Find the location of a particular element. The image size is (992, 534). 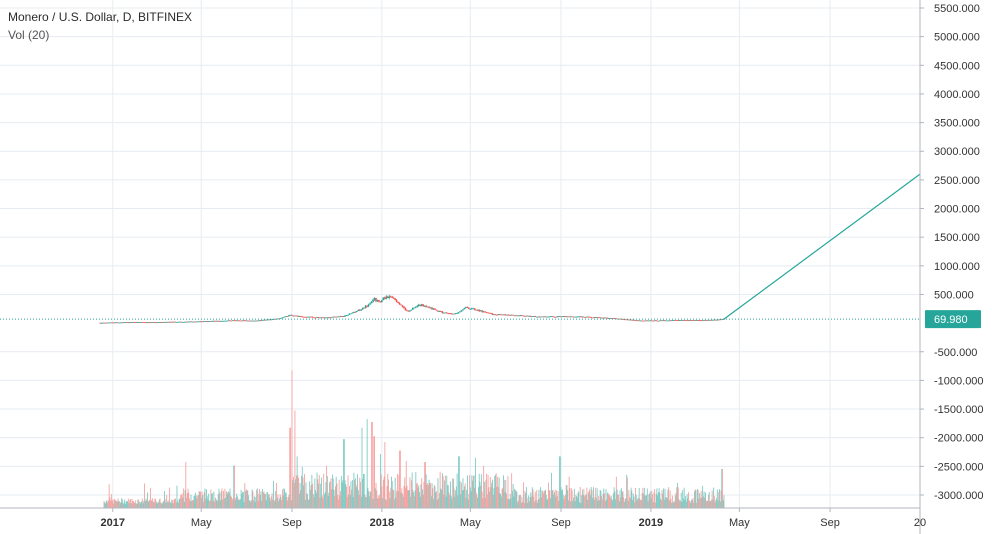

time-tick-label: Sep is located at coordinates (561, 523).